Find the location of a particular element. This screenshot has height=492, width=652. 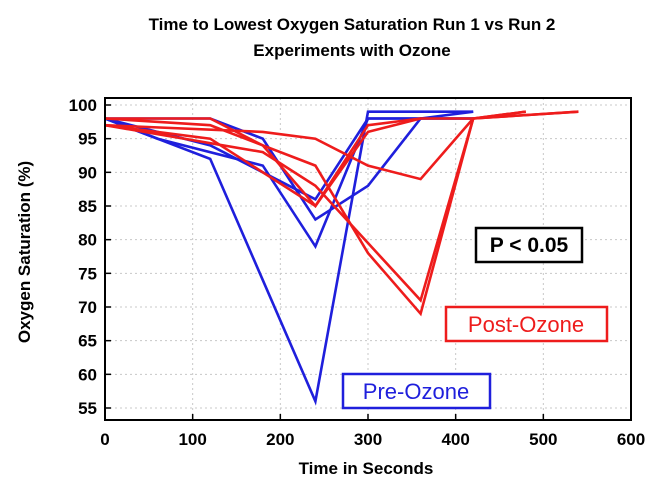

y-tick-label: 70 is located at coordinates (87, 307).